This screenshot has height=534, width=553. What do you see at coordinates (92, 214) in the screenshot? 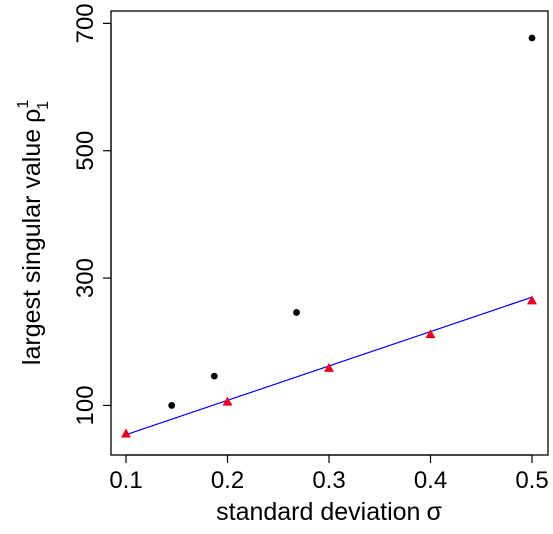
I see `y-axis: 100 300 500 700` at bounding box center [92, 214].